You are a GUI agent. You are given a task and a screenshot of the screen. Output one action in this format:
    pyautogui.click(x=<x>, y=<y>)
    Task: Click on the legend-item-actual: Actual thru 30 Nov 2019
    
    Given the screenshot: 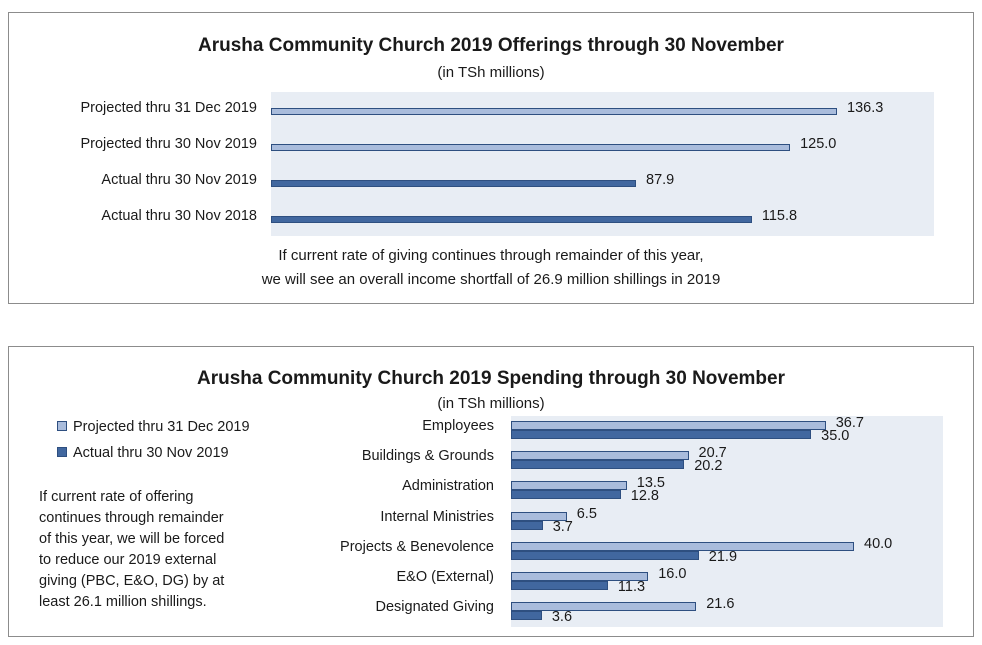 What is the action you would take?
    pyautogui.click(x=143, y=453)
    